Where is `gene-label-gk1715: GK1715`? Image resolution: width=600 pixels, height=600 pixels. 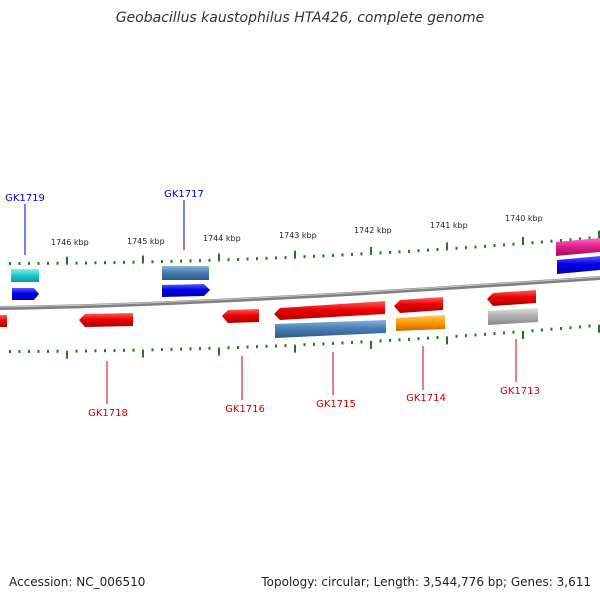 gene-label-gk1715: GK1715 is located at coordinates (336, 404).